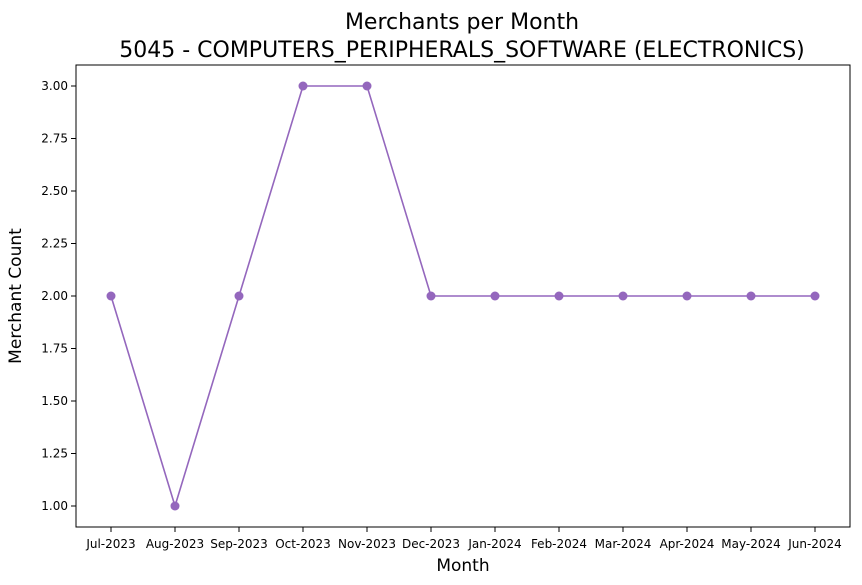 This screenshot has height=585, width=862. What do you see at coordinates (110, 544) in the screenshot?
I see `x-tick-label: Jul-2023` at bounding box center [110, 544].